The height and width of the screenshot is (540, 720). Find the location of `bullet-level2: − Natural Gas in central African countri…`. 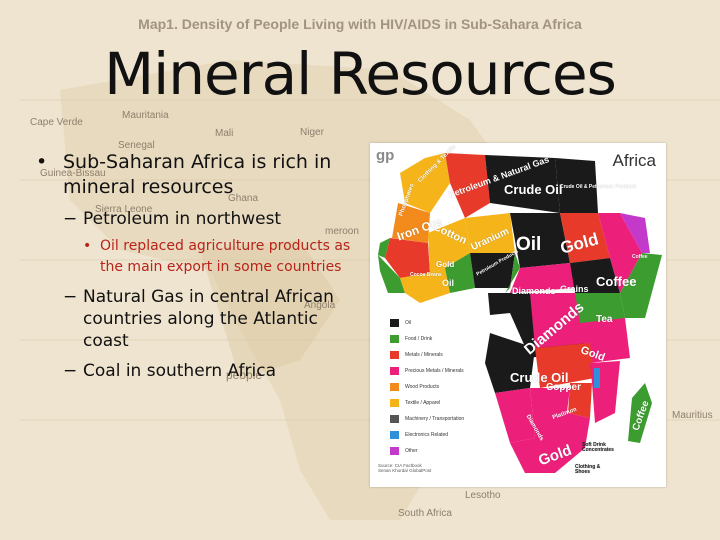

bullet-level2: − Natural Gas in central African countri… is located at coordinates (201, 319).